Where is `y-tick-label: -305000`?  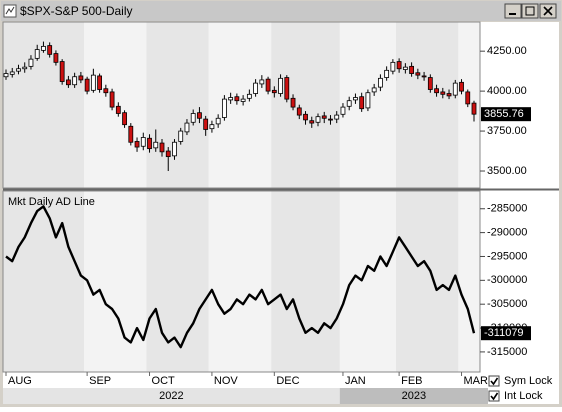 y-tick-label: -305000 is located at coordinates (507, 304).